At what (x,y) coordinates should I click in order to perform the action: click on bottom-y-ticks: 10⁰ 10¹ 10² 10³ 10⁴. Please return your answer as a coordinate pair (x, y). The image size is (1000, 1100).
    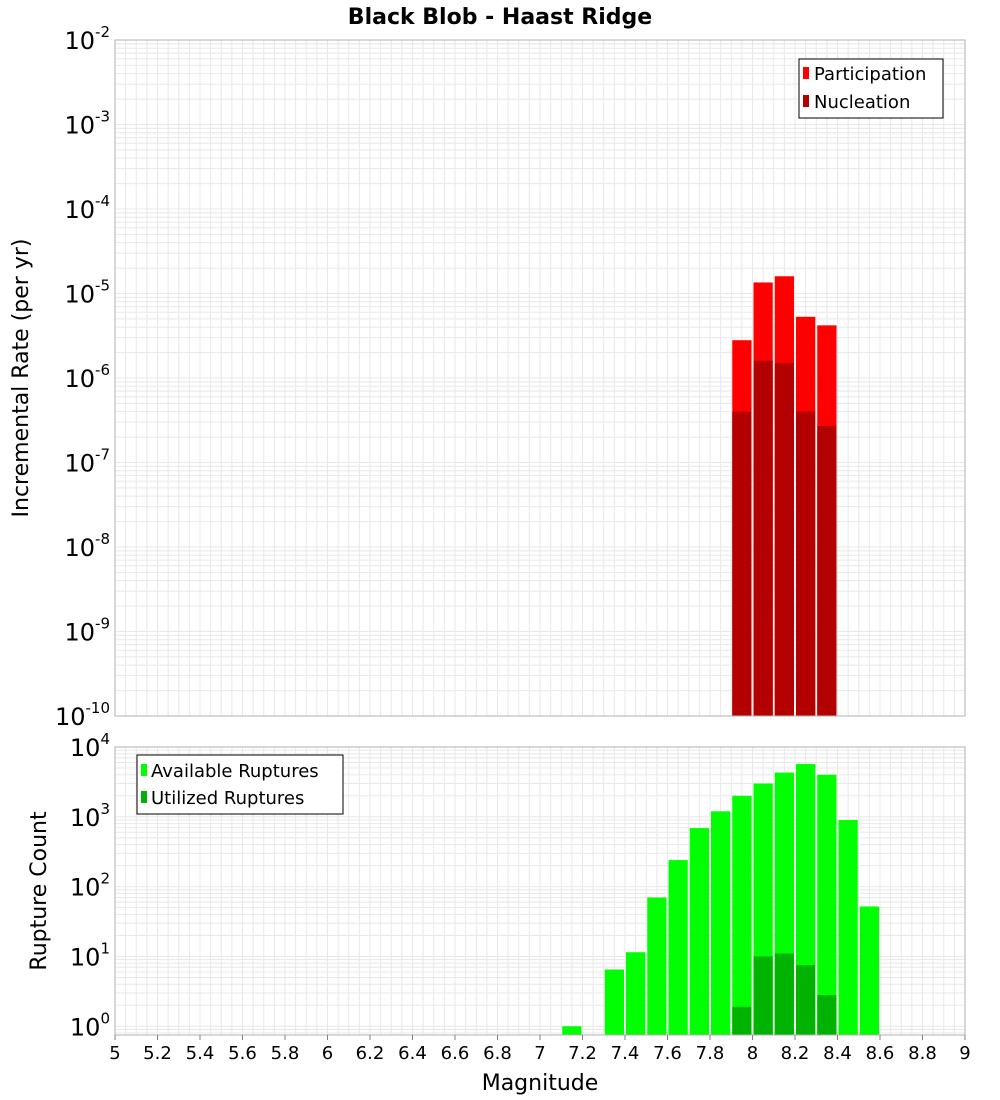
    Looking at the image, I should click on (90, 885).